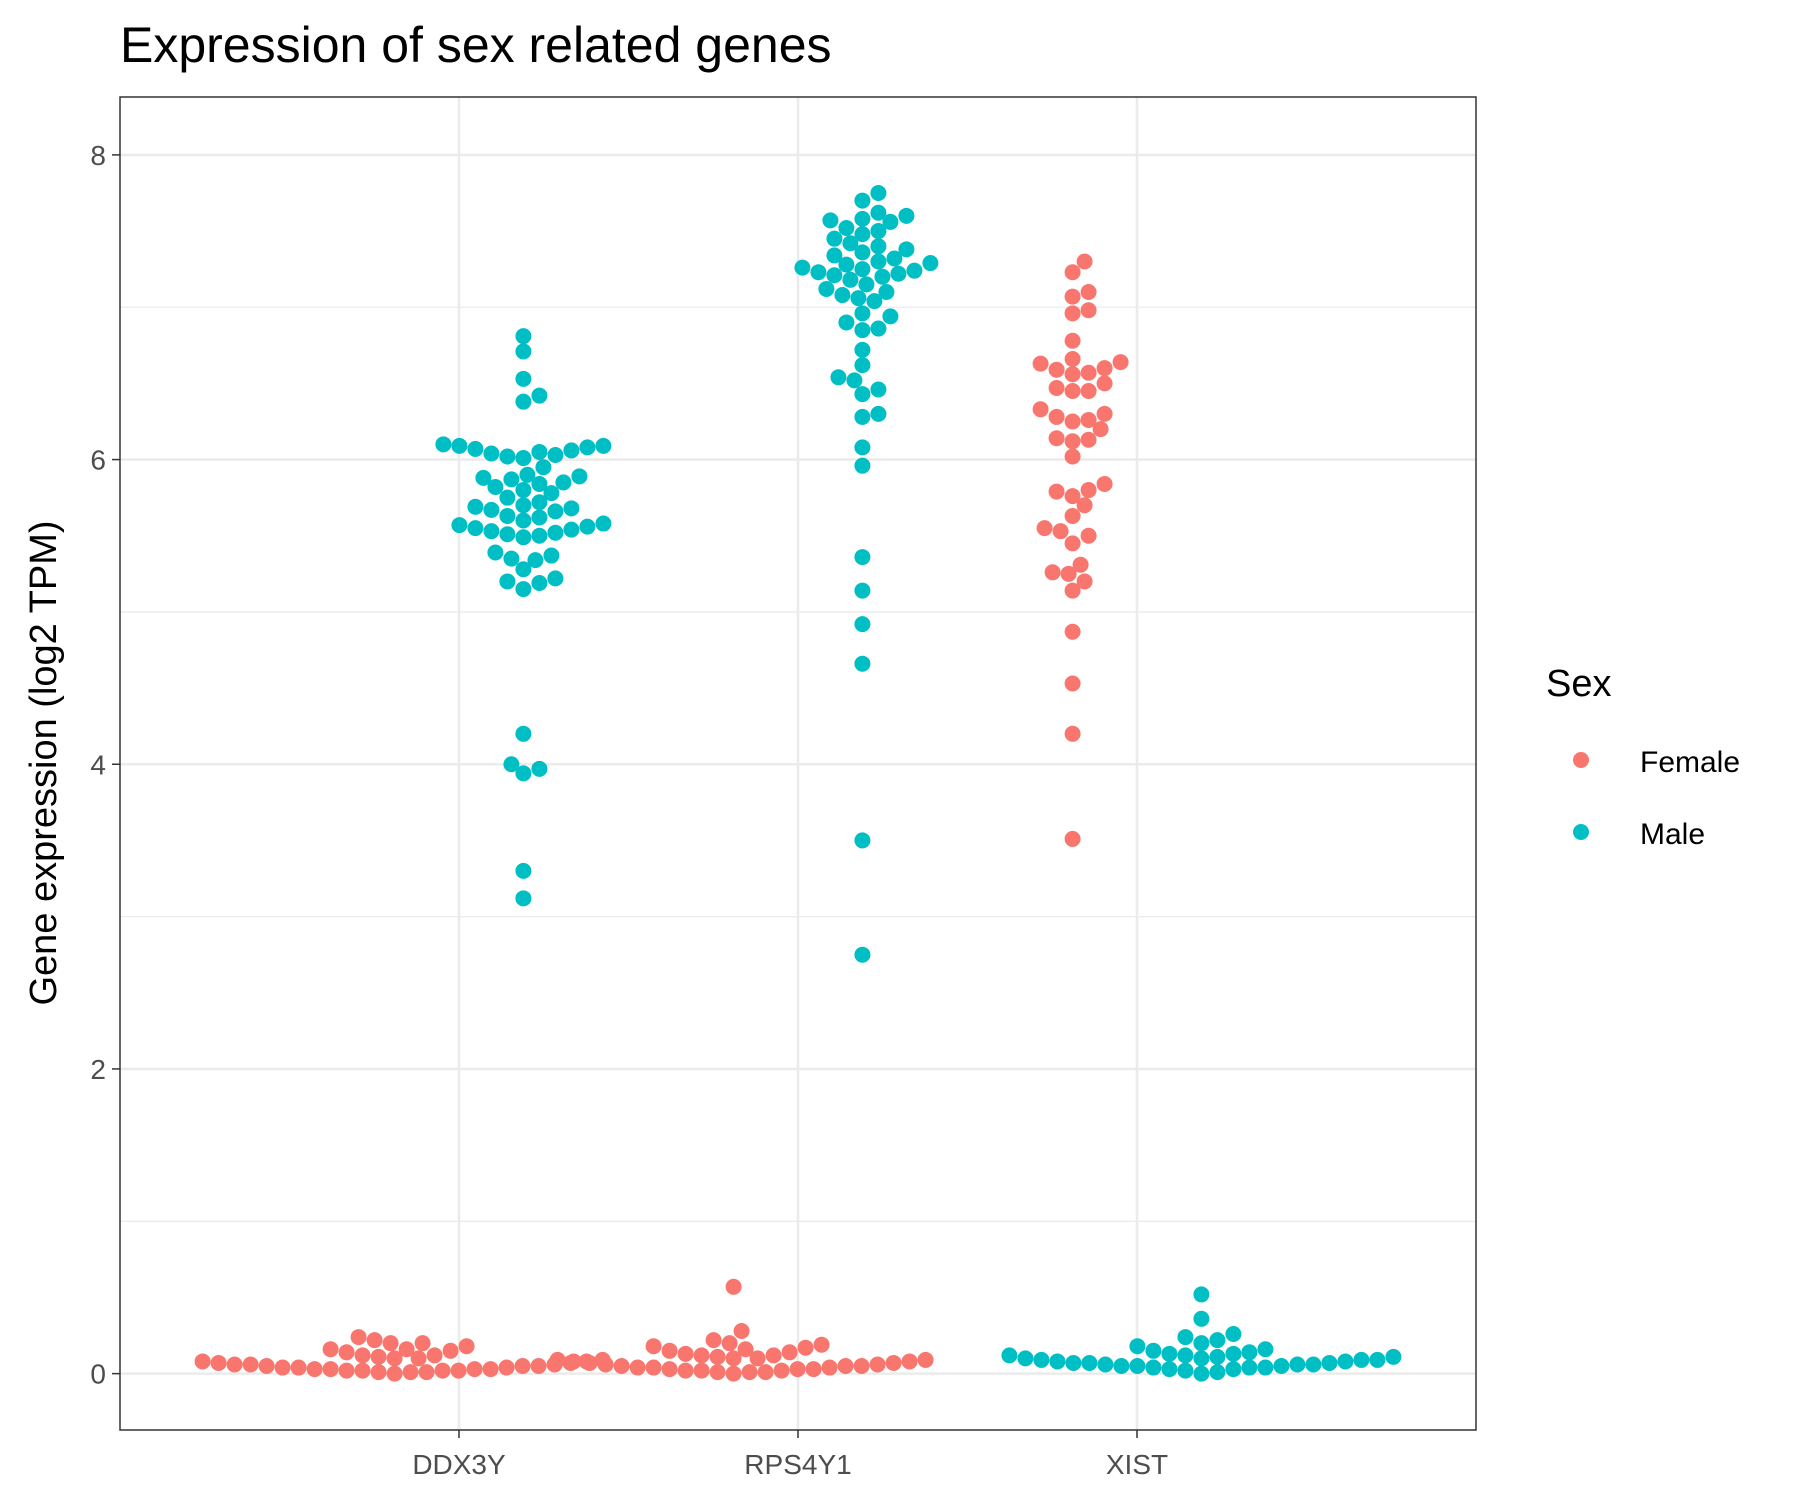 The width and height of the screenshot is (1800, 1500). Describe the element at coordinates (98, 460) in the screenshot. I see `y-tick-label: 6` at that location.